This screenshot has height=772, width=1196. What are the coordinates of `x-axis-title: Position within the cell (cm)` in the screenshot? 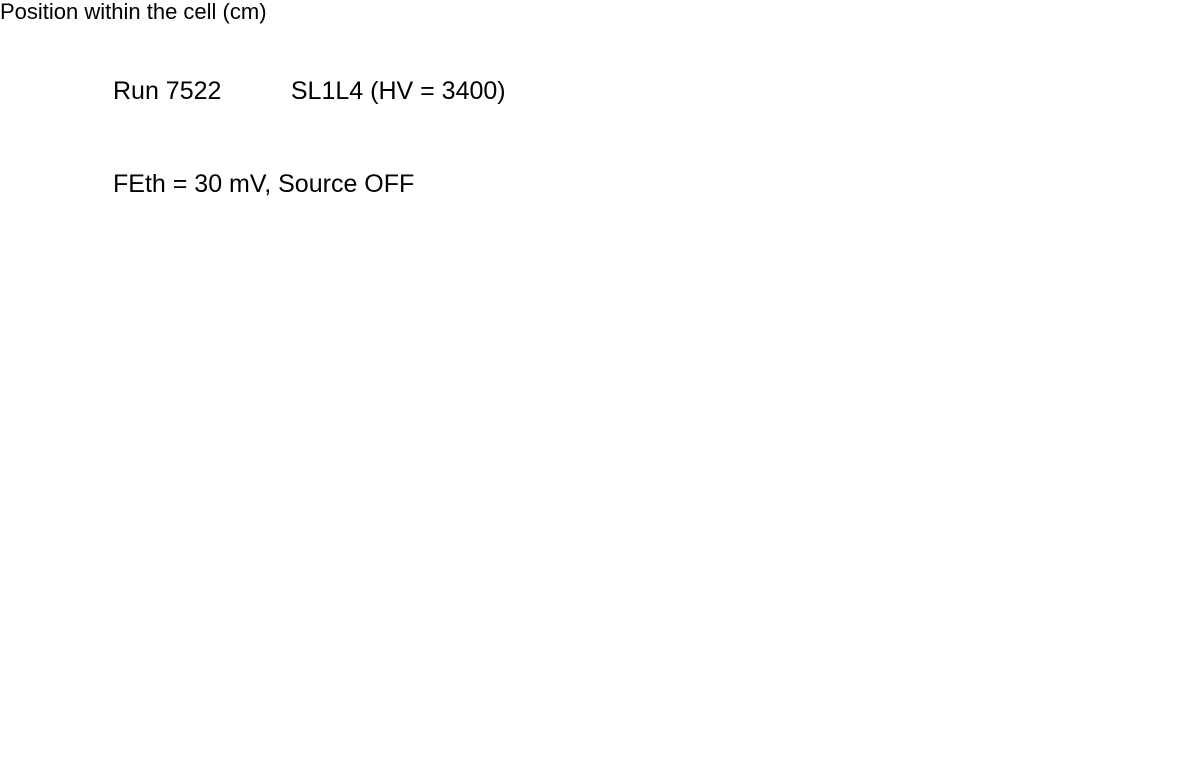 It's located at (133, 12).